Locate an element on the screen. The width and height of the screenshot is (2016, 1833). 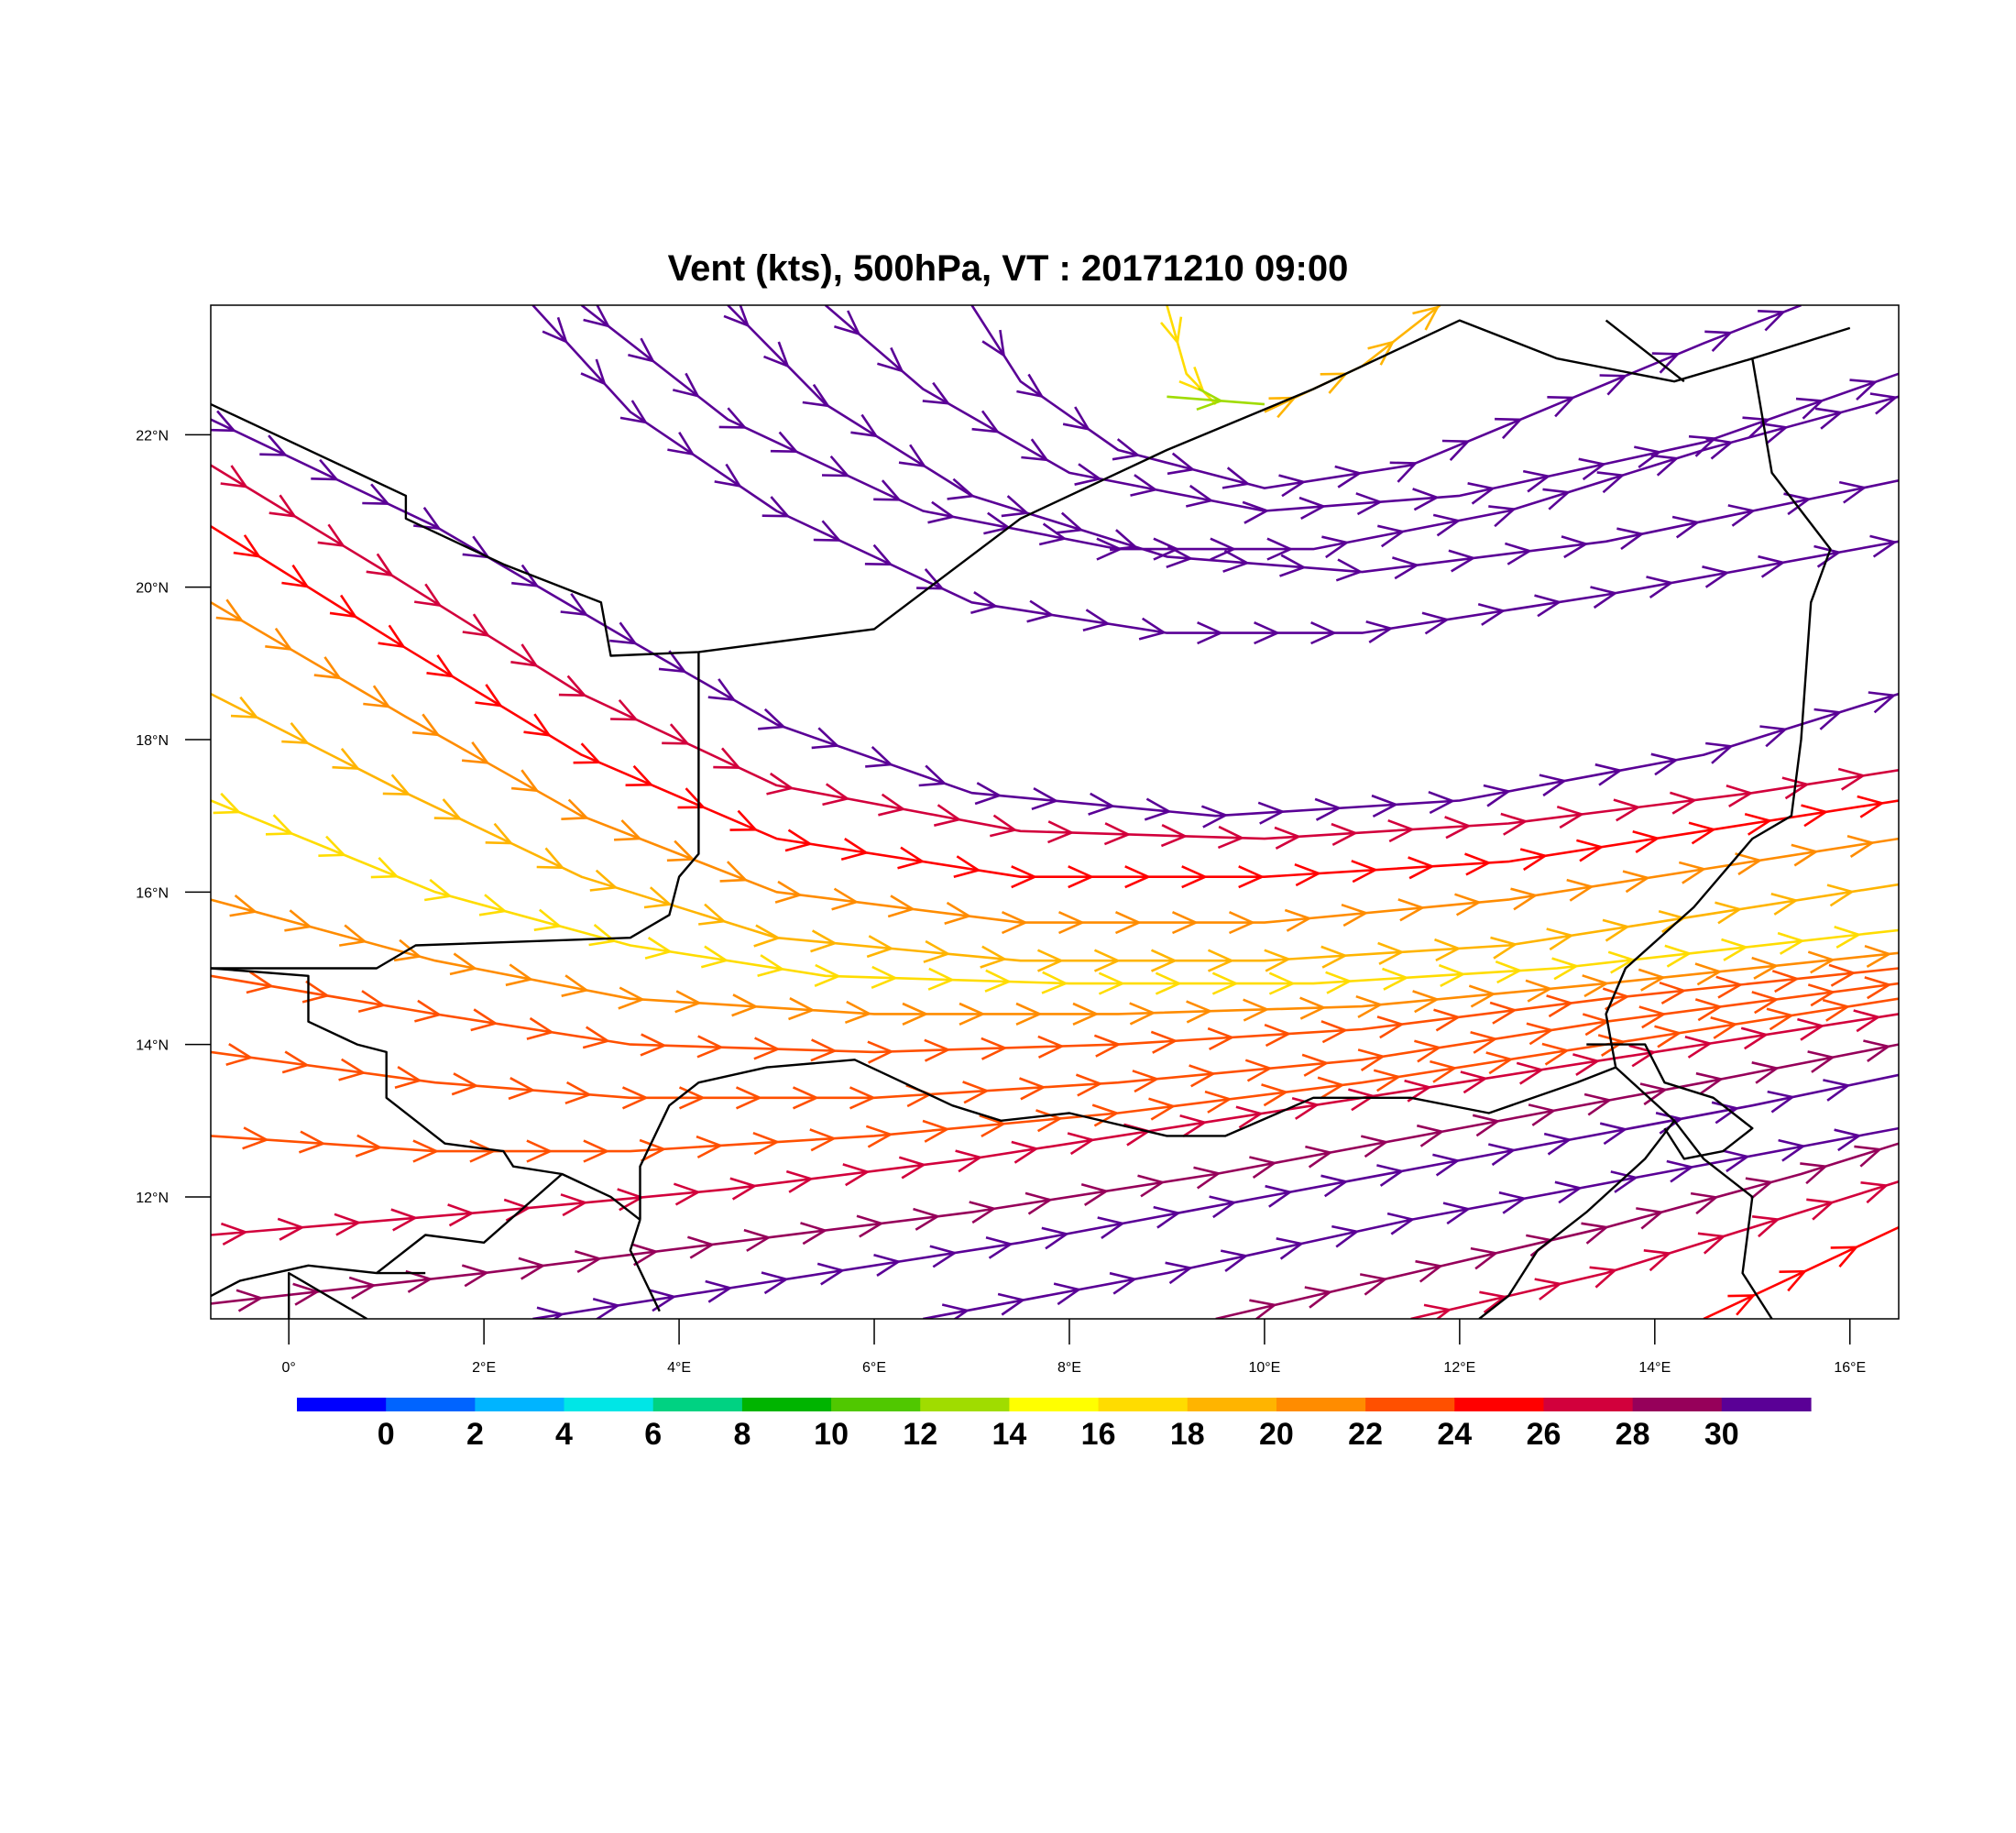
x-tick-label: 8°E is located at coordinates (1069, 1368).